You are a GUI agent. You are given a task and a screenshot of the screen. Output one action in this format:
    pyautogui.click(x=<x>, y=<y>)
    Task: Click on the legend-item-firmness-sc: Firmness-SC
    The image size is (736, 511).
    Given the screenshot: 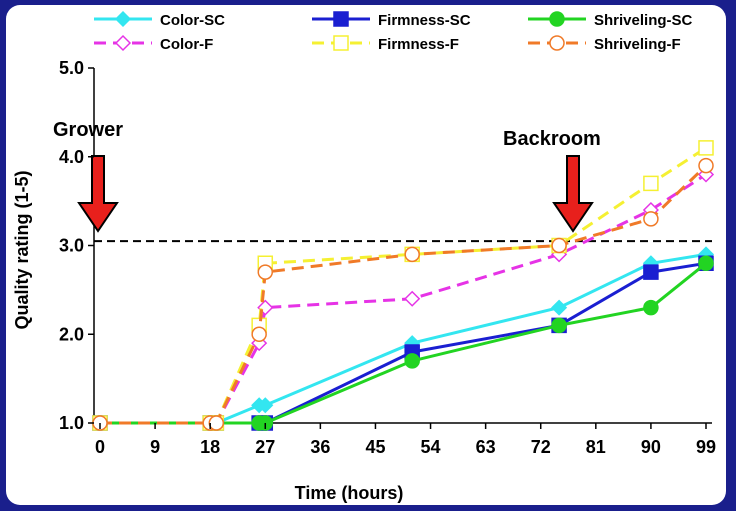 What is the action you would take?
    pyautogui.click(x=391, y=20)
    